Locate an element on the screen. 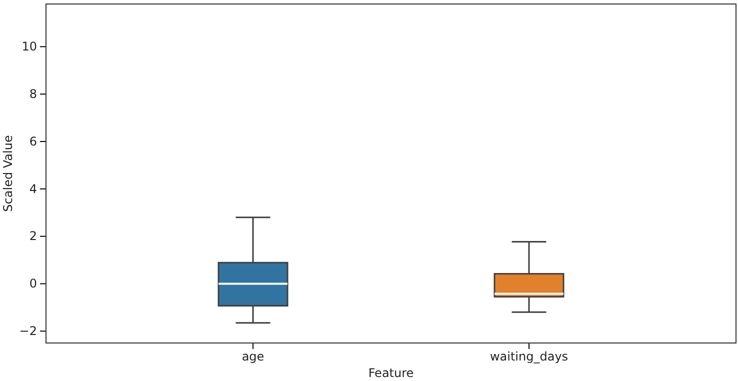  y-tick-label: 8 is located at coordinates (33, 93).